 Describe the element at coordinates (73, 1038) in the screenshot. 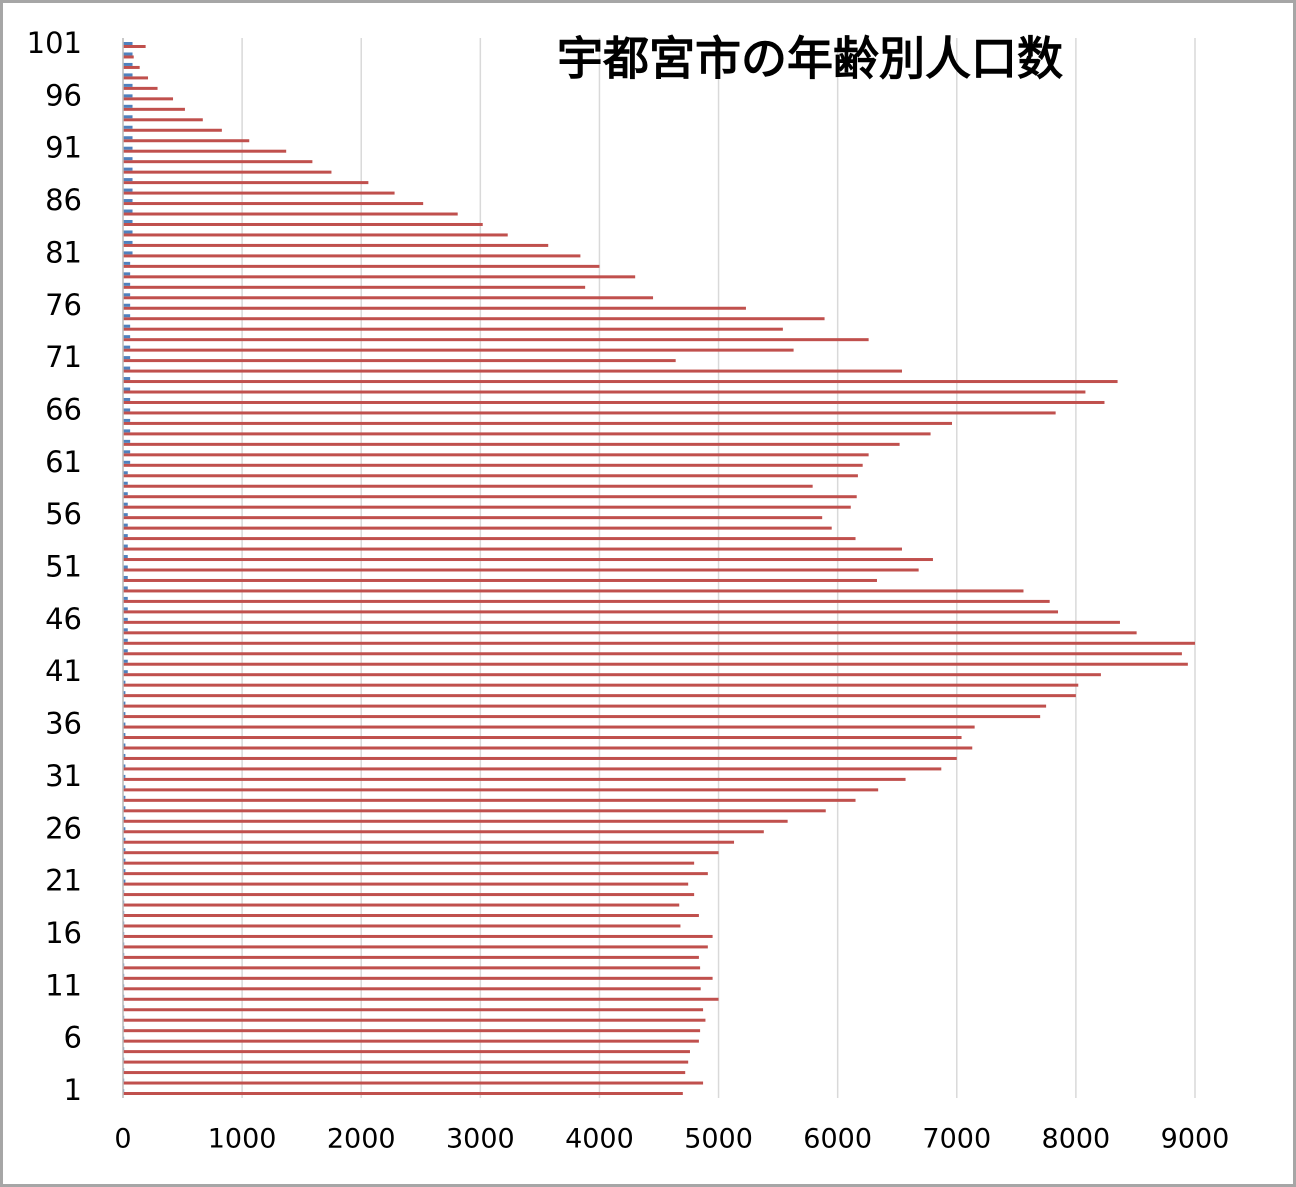

I see `y-tick-label: 6` at that location.